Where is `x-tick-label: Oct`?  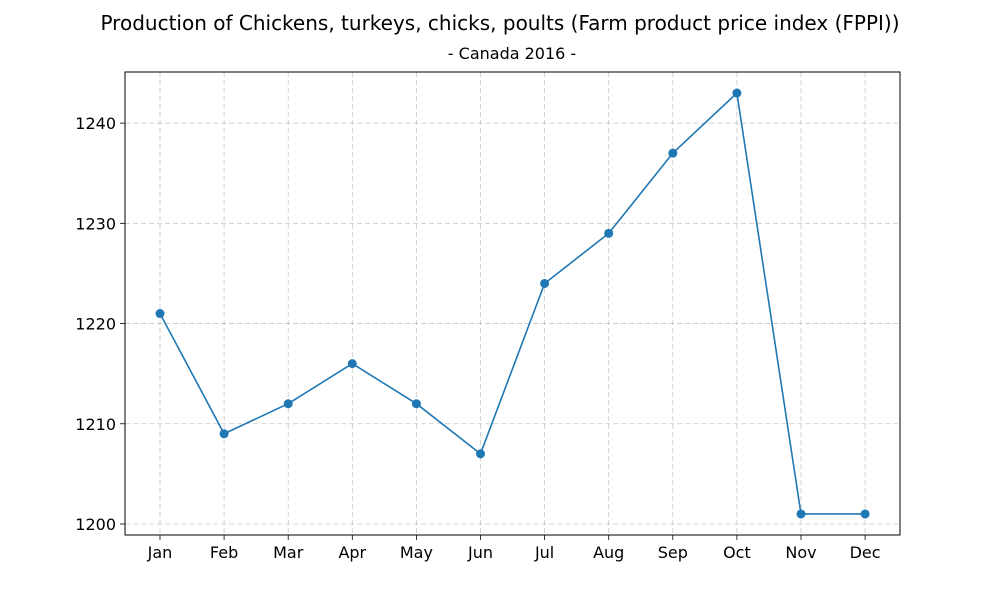
x-tick-label: Oct is located at coordinates (737, 552).